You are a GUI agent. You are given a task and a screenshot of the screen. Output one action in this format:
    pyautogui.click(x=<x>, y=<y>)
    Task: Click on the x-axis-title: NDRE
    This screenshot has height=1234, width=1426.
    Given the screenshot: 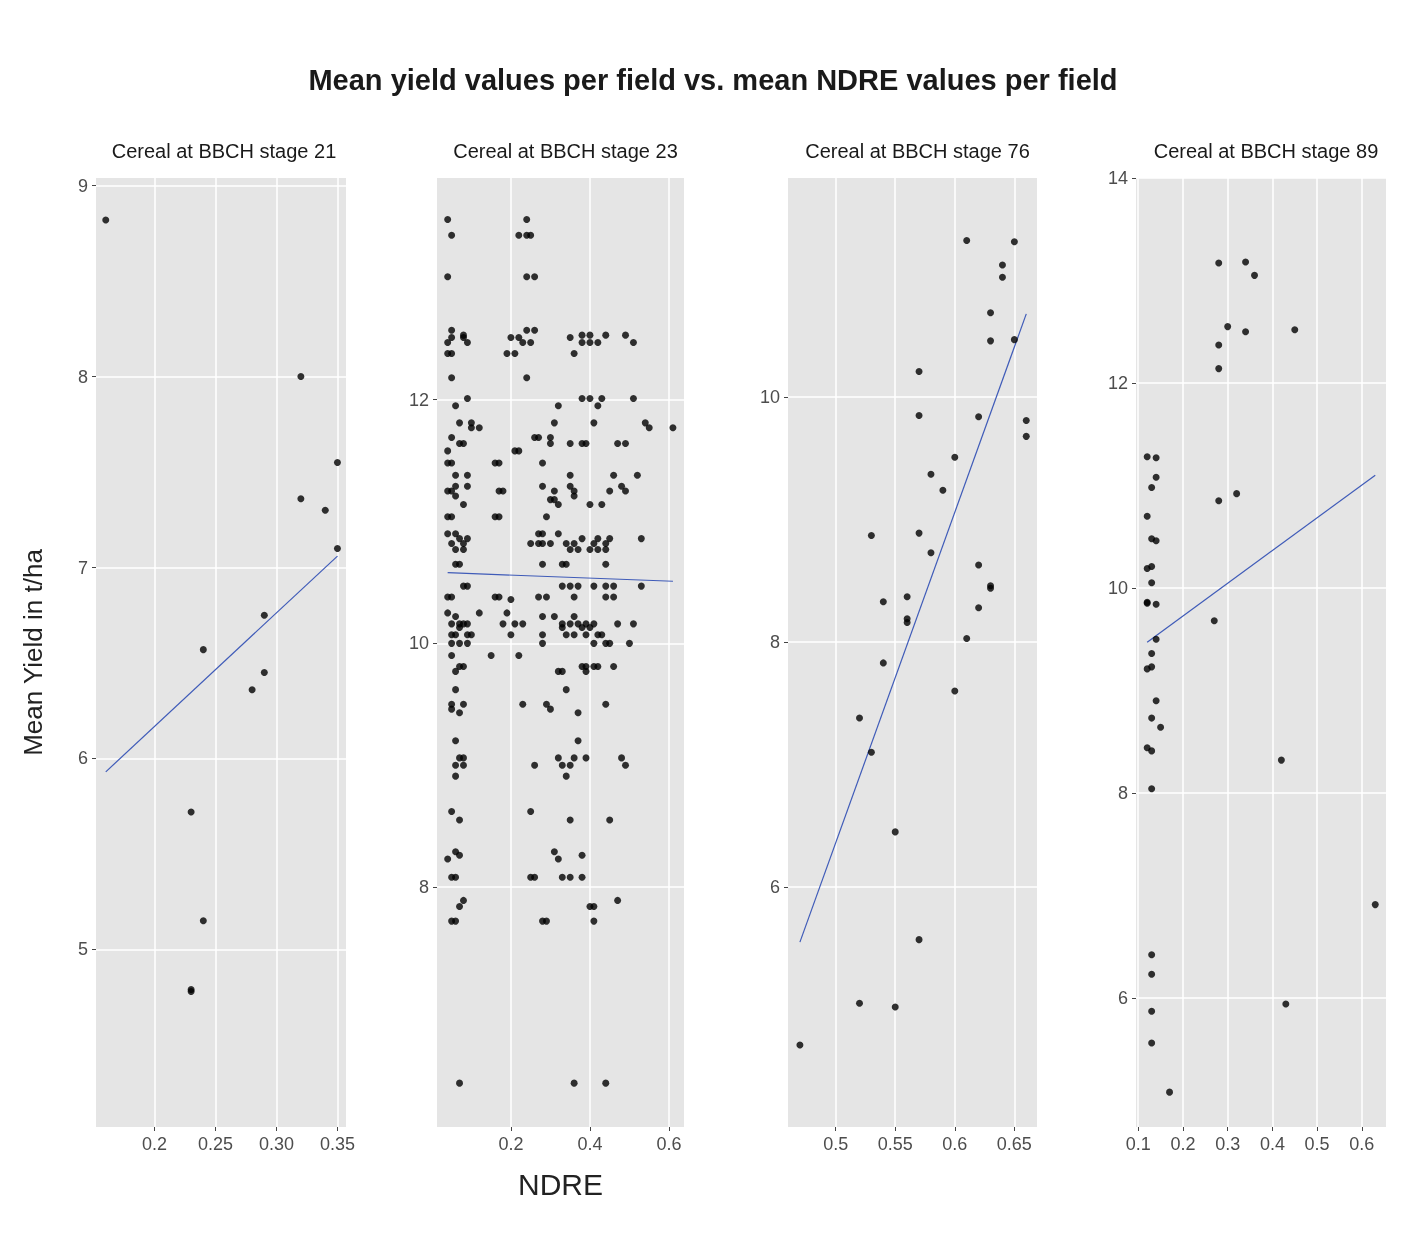 What is the action you would take?
    pyautogui.click(x=560, y=1184)
    